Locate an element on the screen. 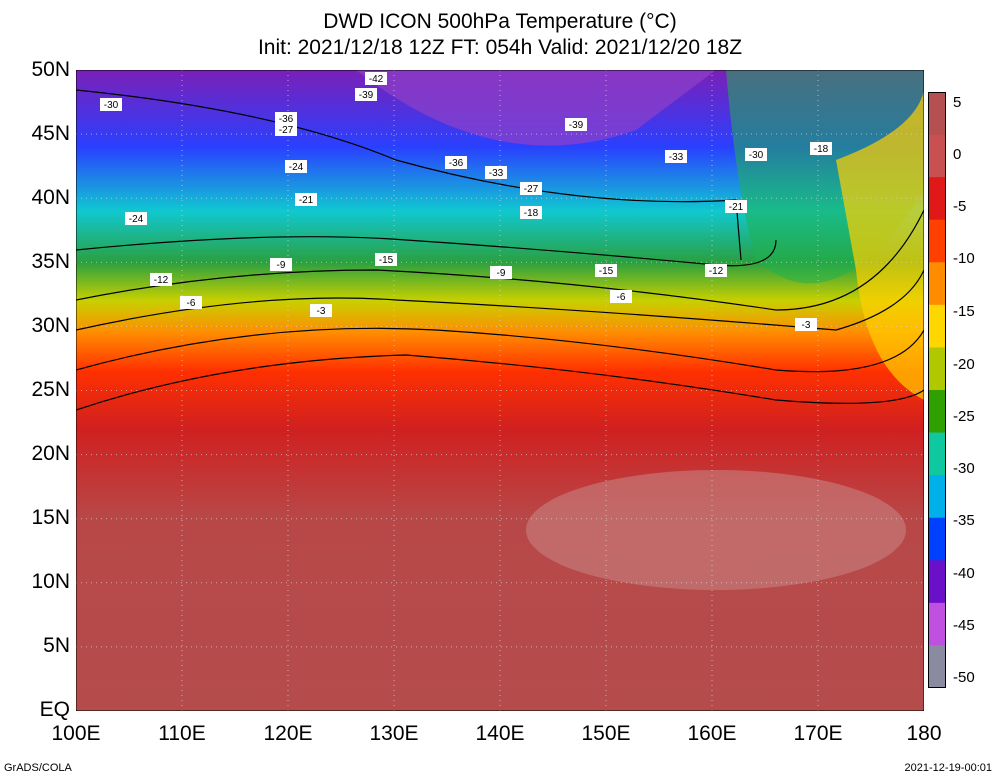 The image size is (1000, 779). contour-label: -9 is located at coordinates (501, 273).